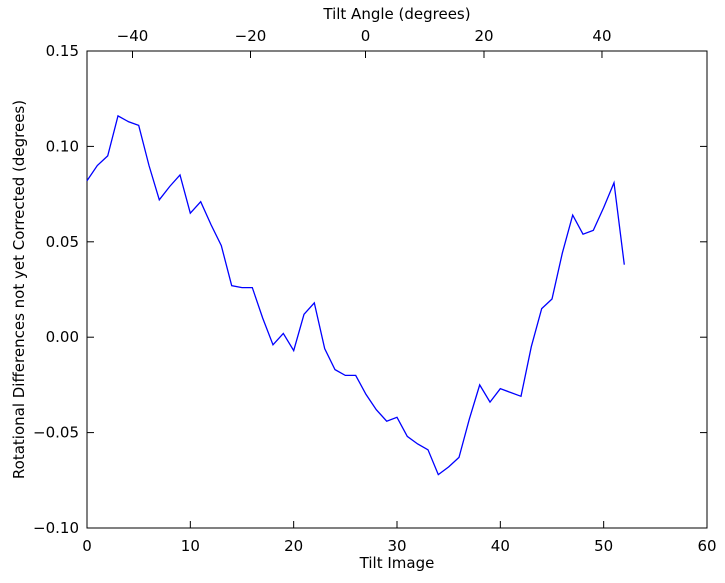  Describe the element at coordinates (62, 51) in the screenshot. I see `y-tick-label: 0.15` at that location.